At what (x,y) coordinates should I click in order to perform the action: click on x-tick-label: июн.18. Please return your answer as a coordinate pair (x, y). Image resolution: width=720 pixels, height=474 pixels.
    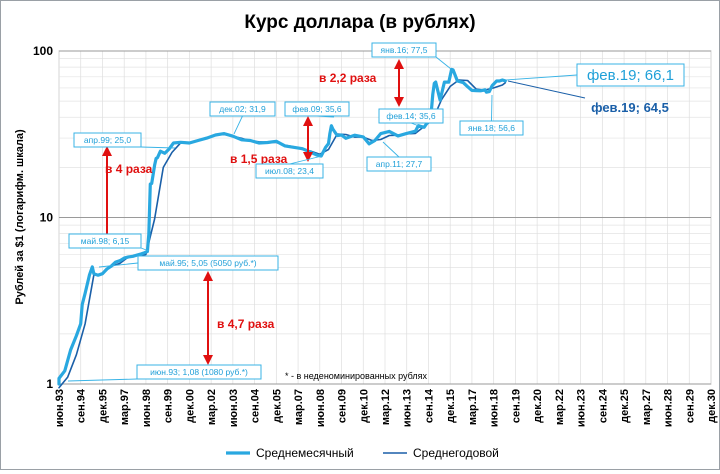
    Looking at the image, I should click on (495, 408).